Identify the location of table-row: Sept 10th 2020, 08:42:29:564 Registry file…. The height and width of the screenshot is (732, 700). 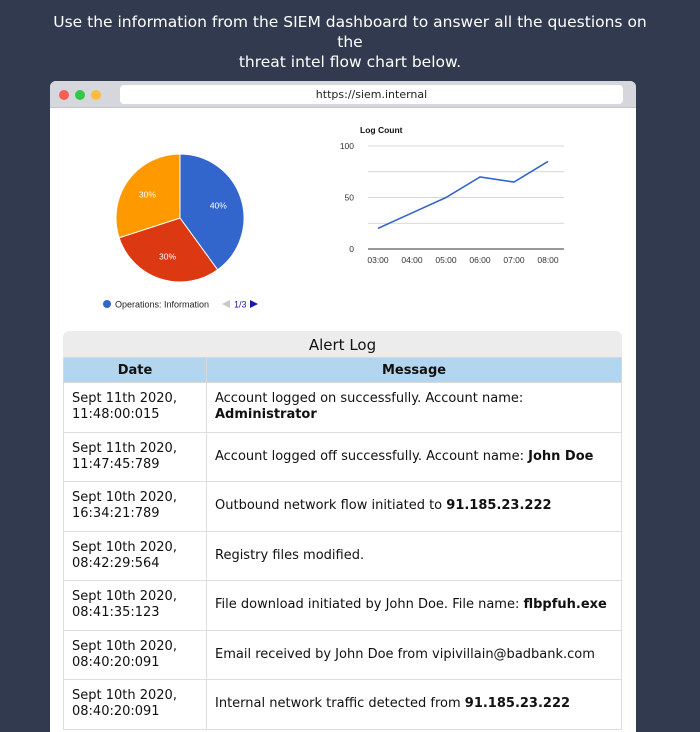
(342, 555).